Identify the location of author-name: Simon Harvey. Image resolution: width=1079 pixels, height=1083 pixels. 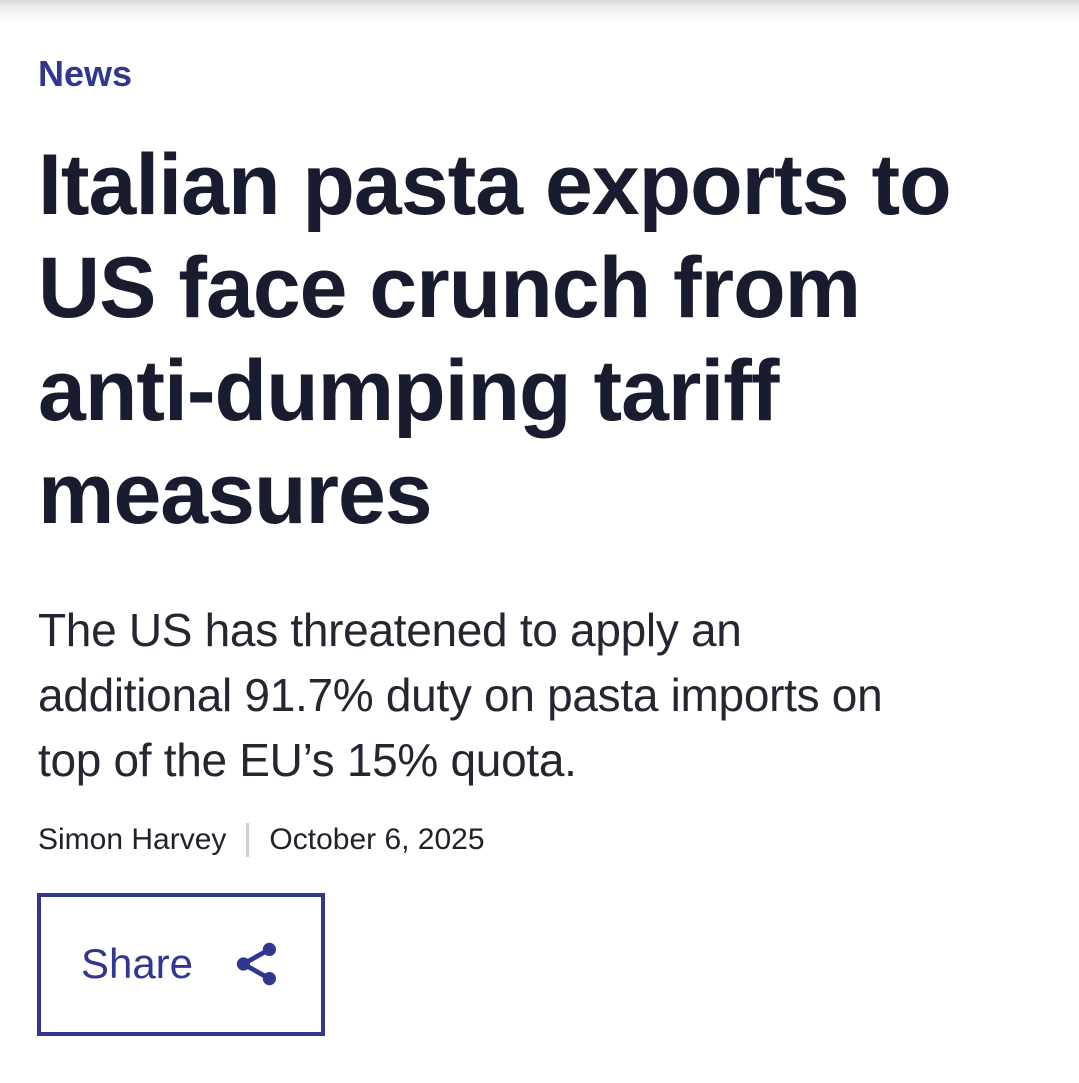
(132, 839).